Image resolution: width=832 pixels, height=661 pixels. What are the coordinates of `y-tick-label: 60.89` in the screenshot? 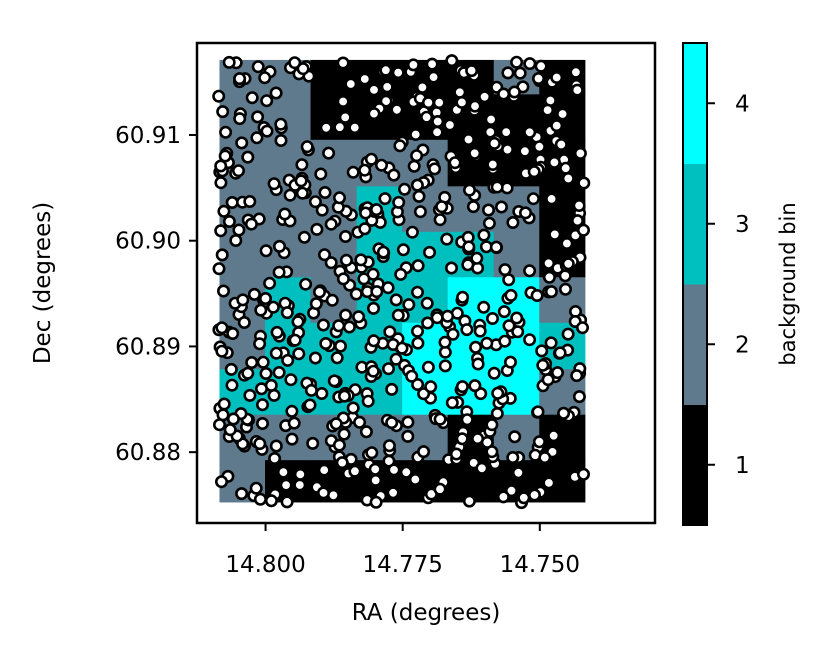 It's located at (148, 347).